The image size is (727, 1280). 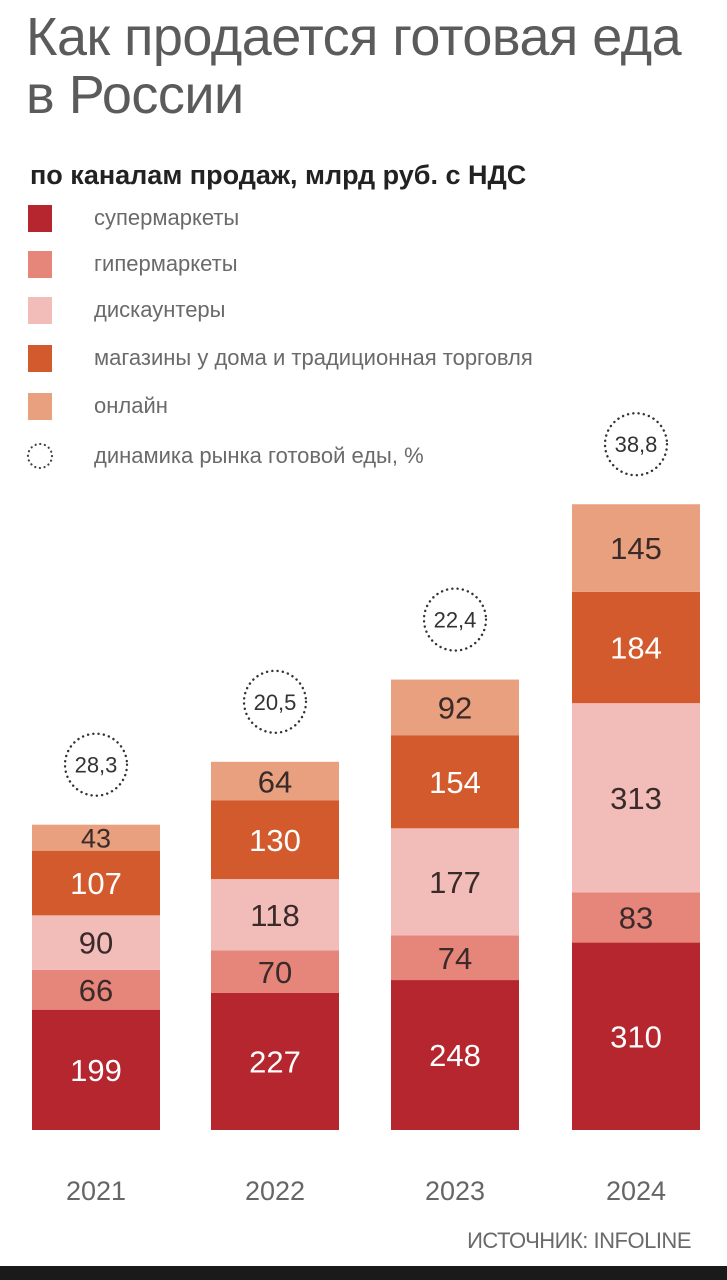 I want to click on legend-item-supermarkets: супермаркеты, so click(x=373, y=218).